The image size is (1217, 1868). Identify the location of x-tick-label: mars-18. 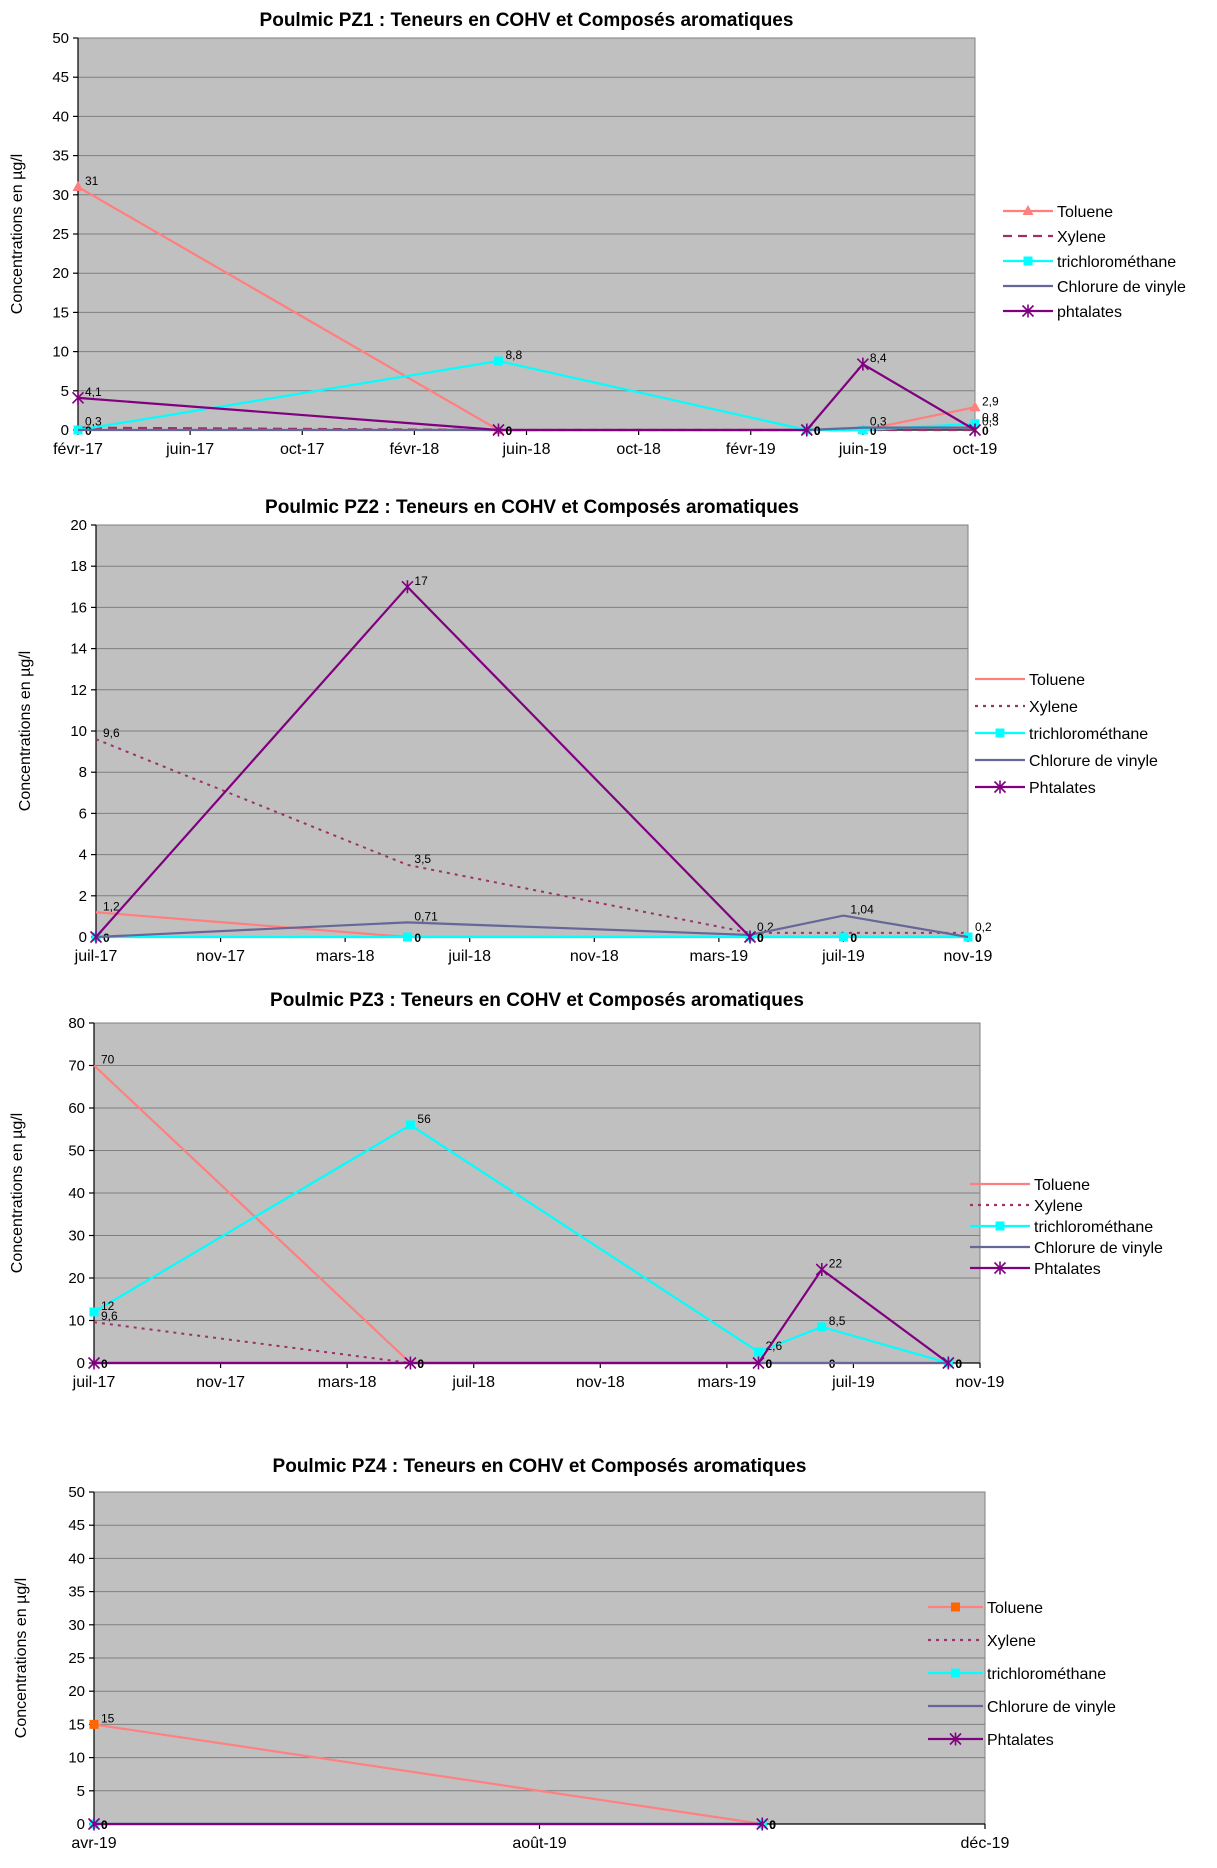
(345, 956).